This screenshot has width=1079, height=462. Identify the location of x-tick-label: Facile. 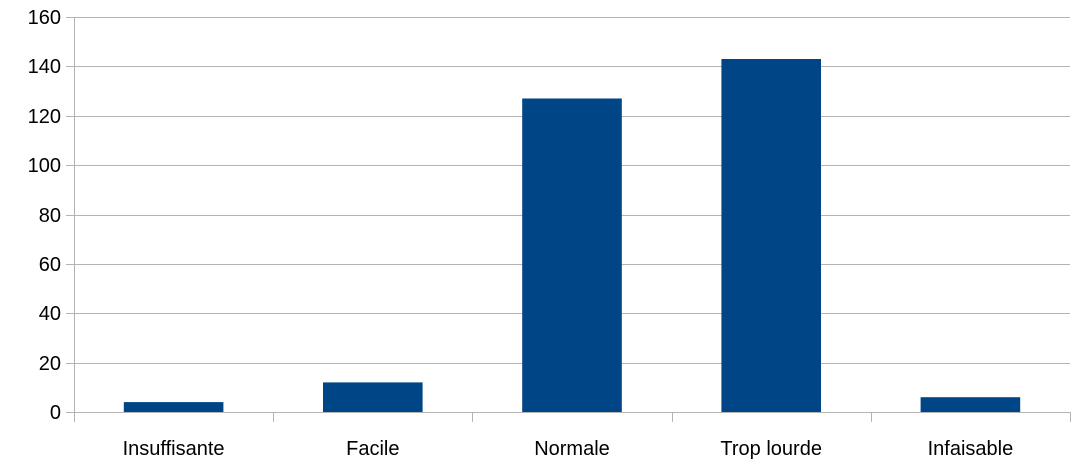
(372, 449).